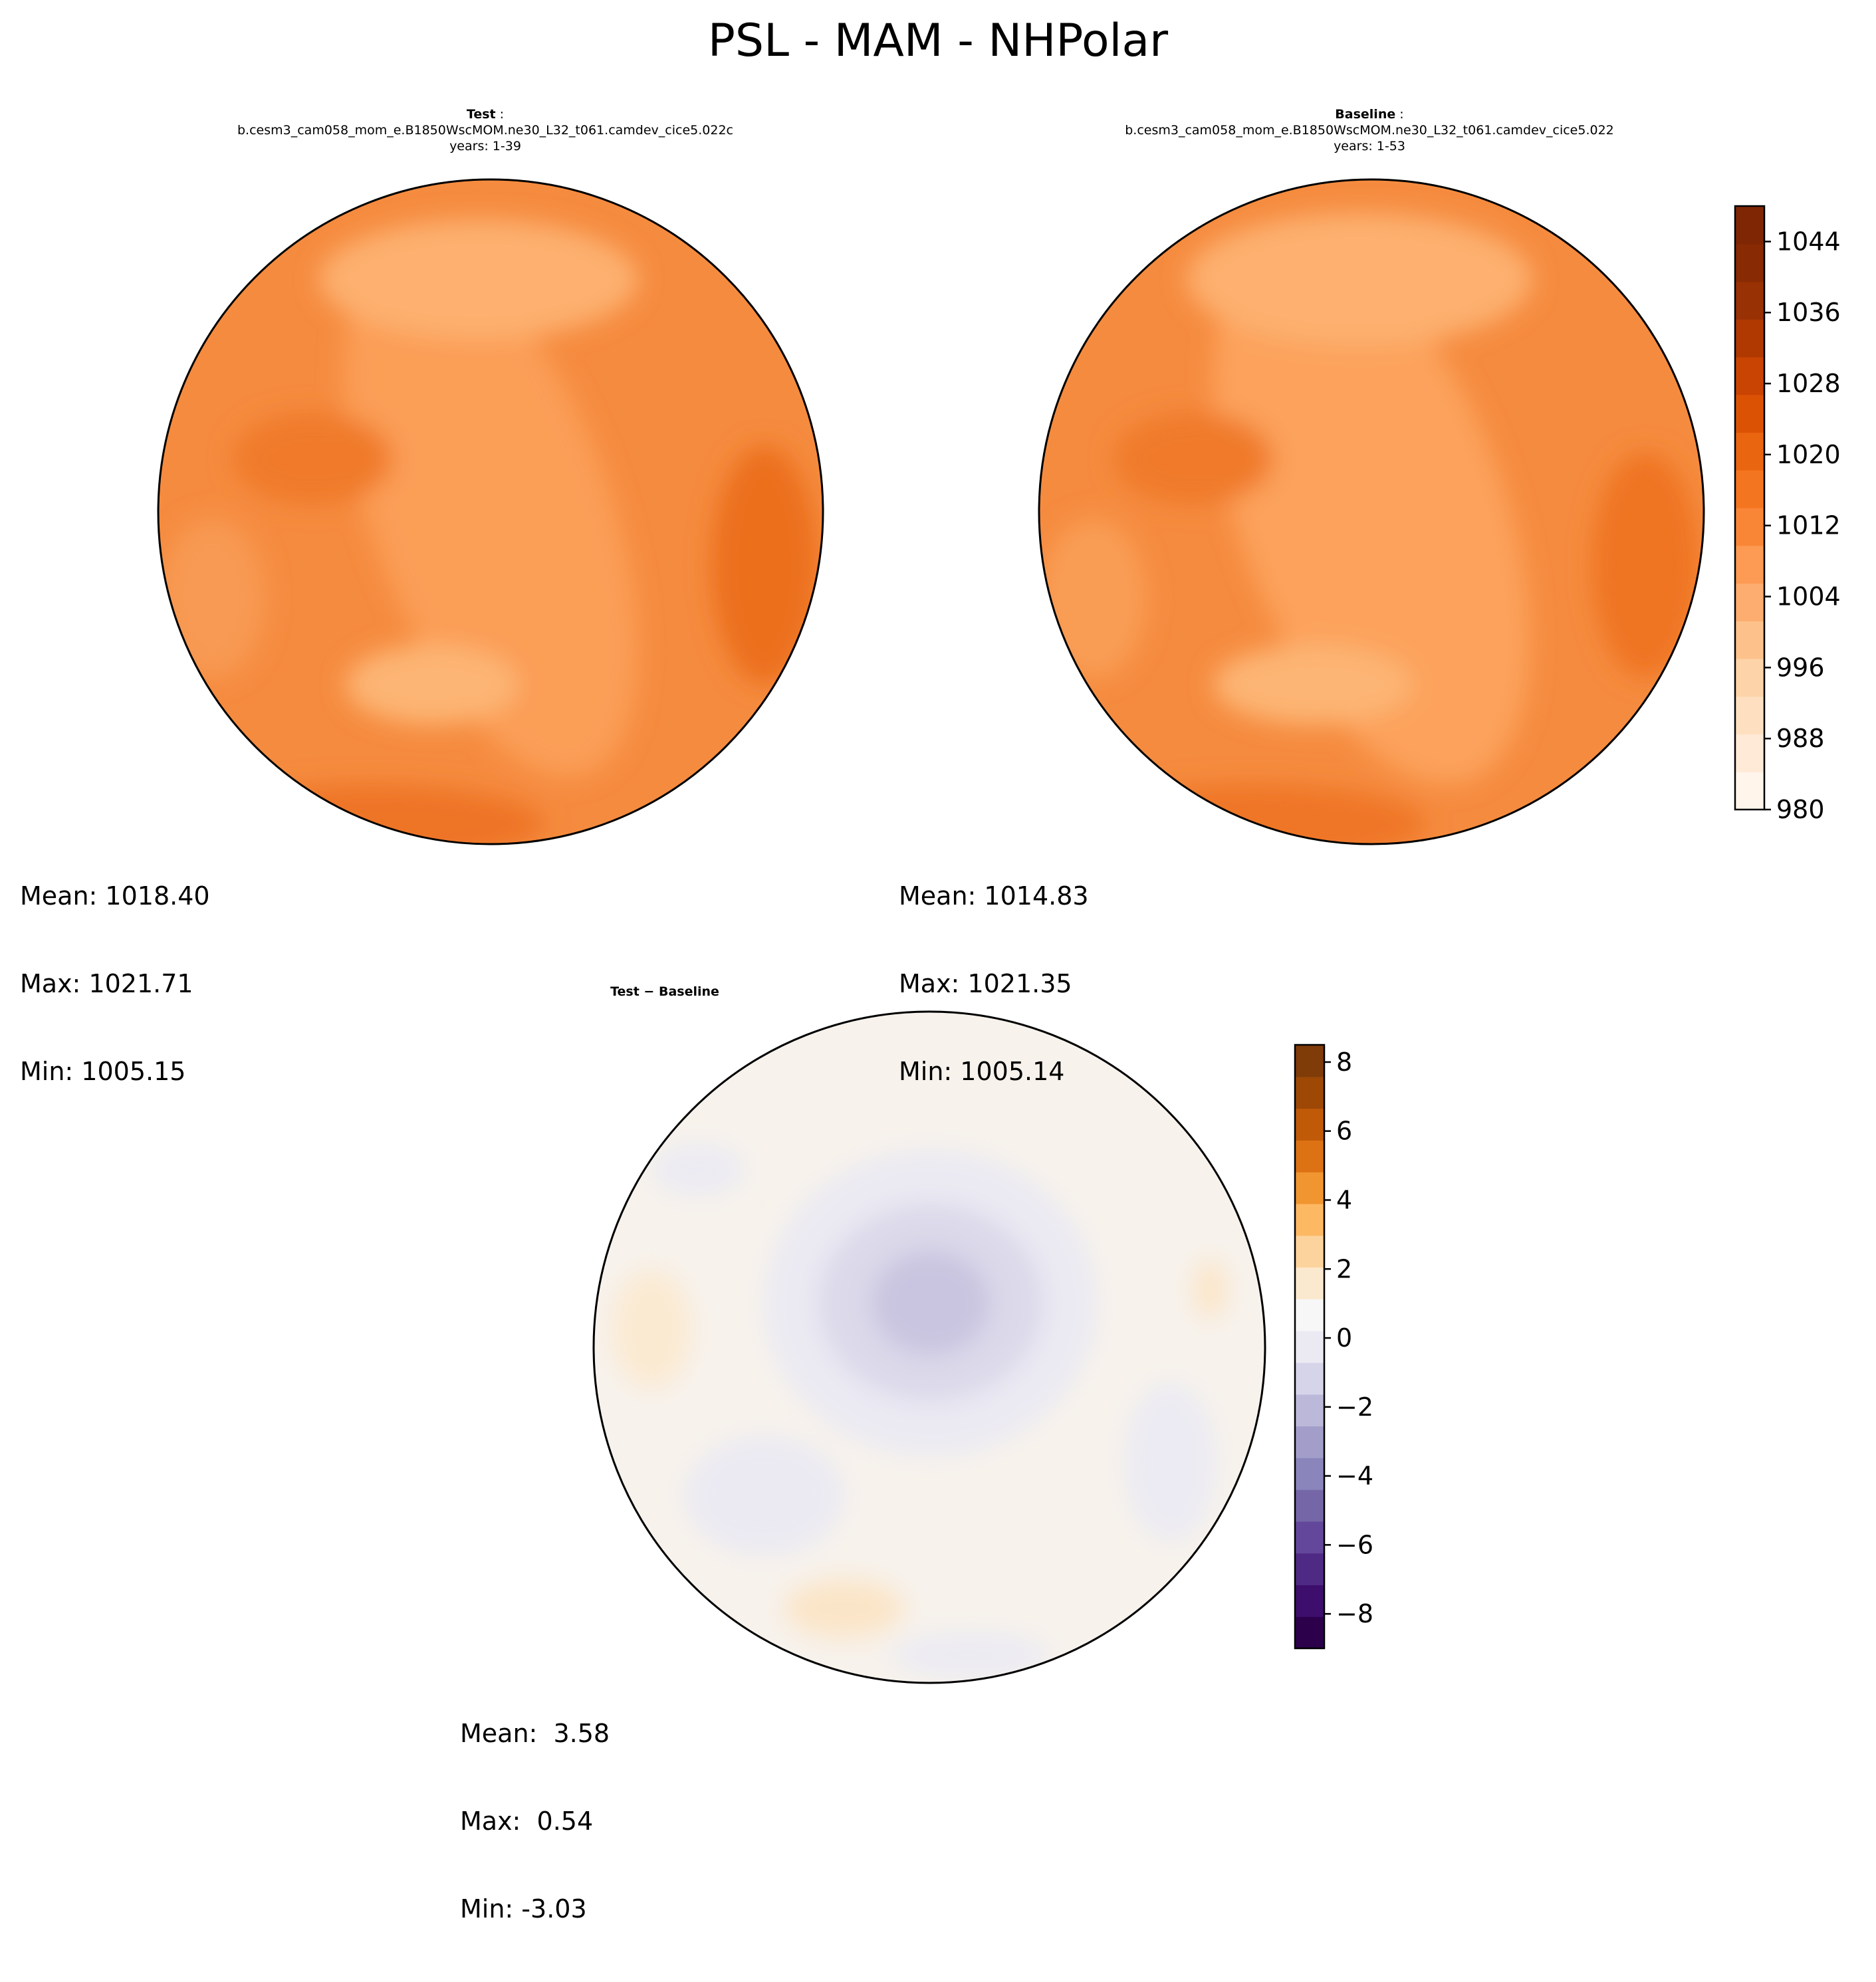 This screenshot has height=1982, width=1876. I want to click on test-mean: Mean: 1018.40, so click(115, 896).